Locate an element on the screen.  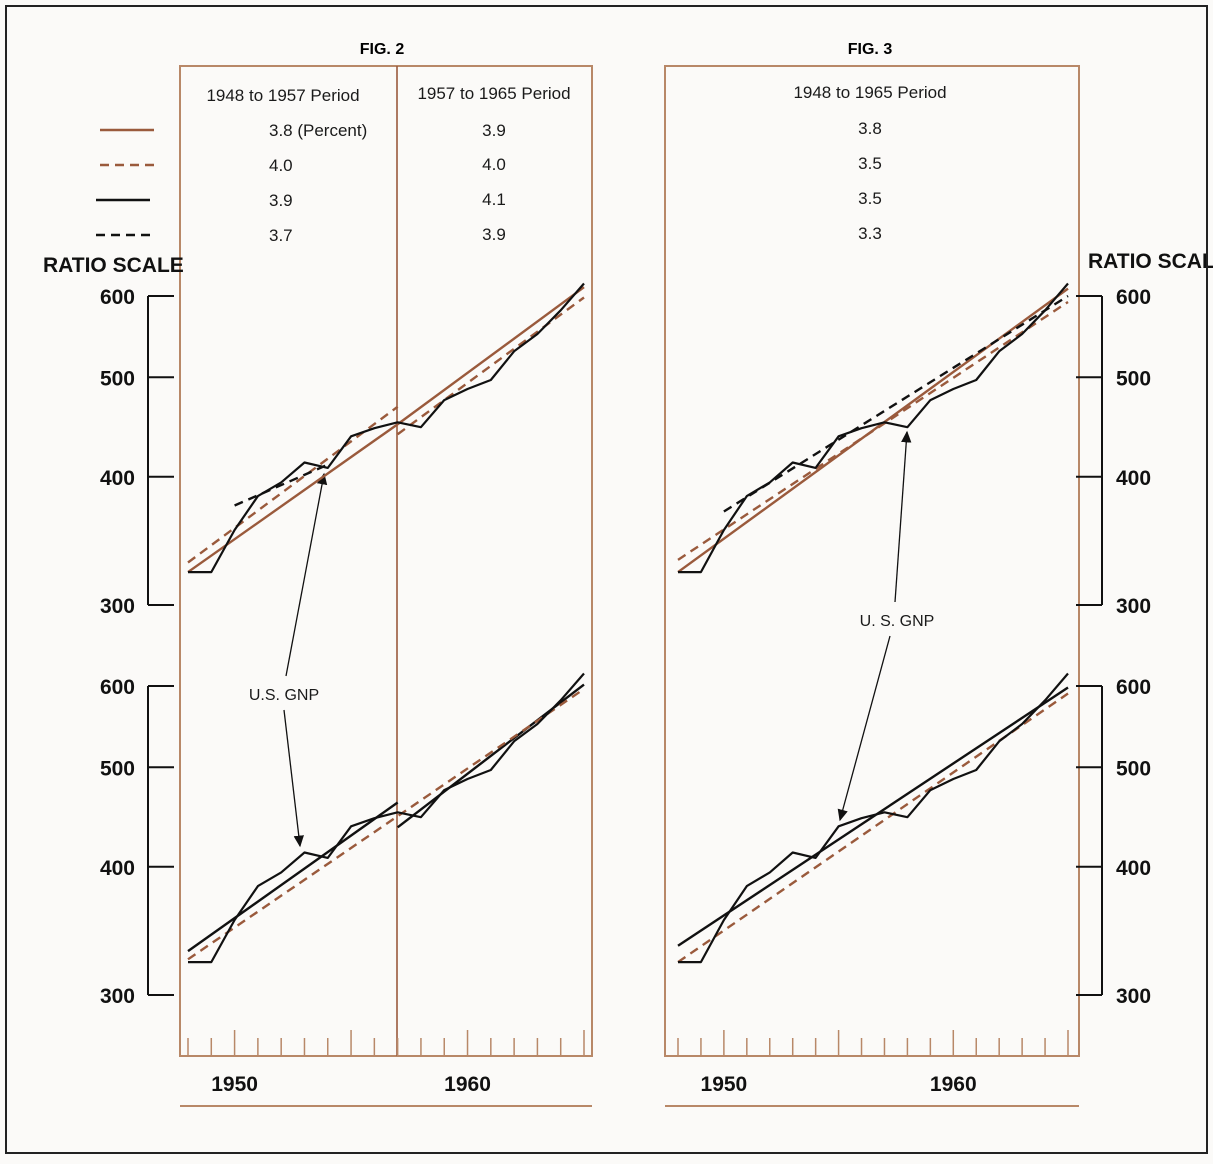
fig2-p1-rate-black-dashed: 3.7 is located at coordinates (281, 235).